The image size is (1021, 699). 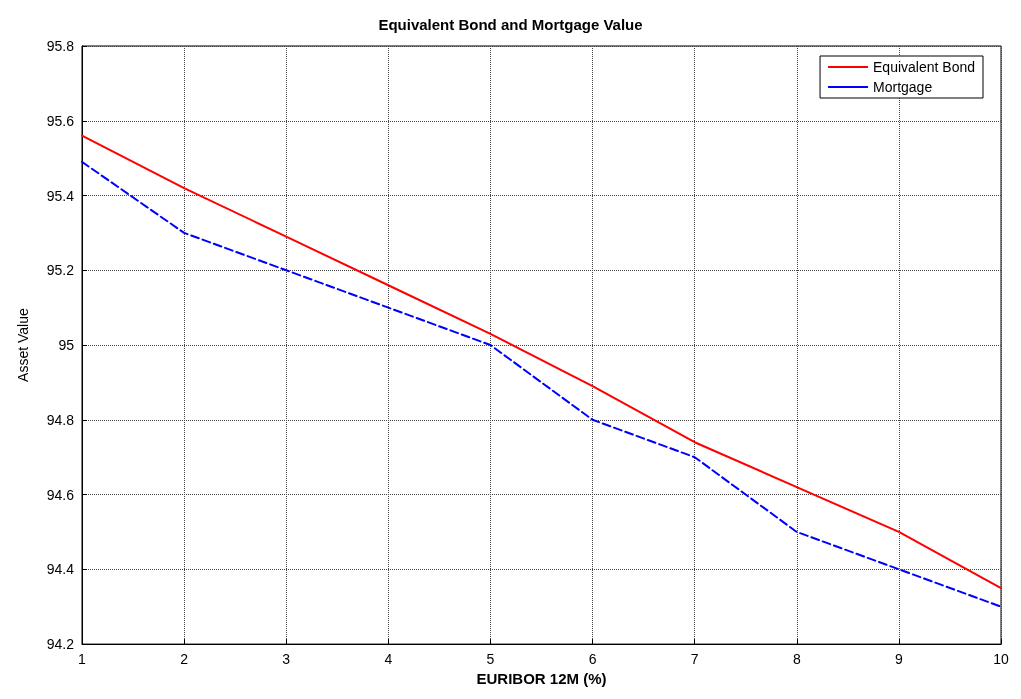 What do you see at coordinates (184, 659) in the screenshot?
I see `x-tick-label: 2` at bounding box center [184, 659].